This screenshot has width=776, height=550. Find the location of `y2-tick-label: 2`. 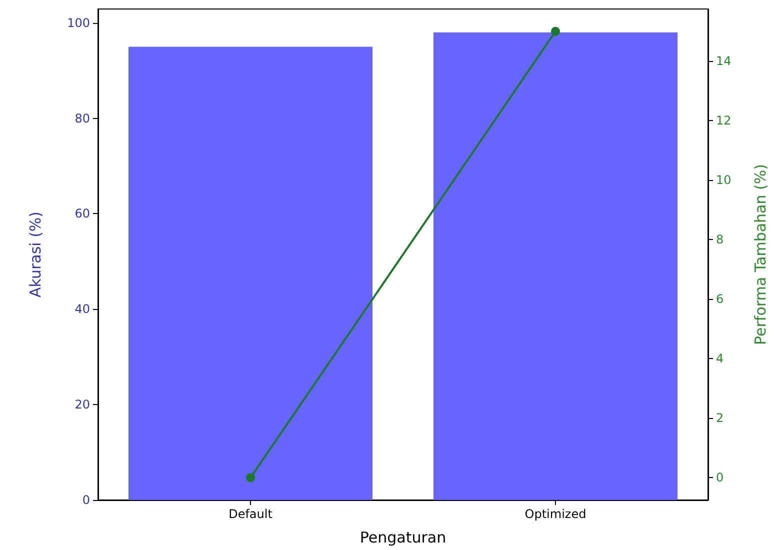

y2-tick-label: 2 is located at coordinates (720, 418).